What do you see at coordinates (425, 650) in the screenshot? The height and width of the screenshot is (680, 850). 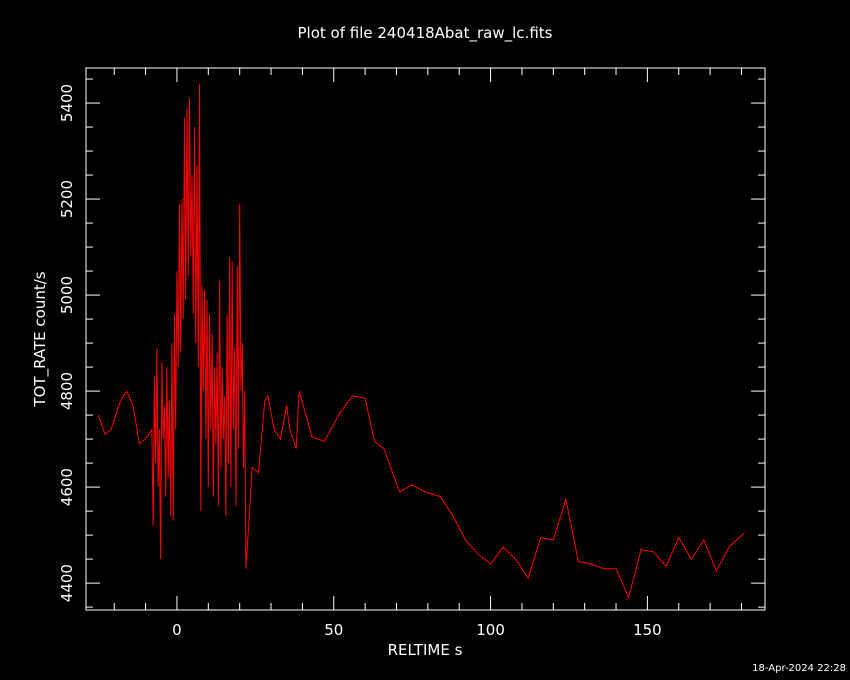 I see `x-axis-label: RELTIME s` at bounding box center [425, 650].